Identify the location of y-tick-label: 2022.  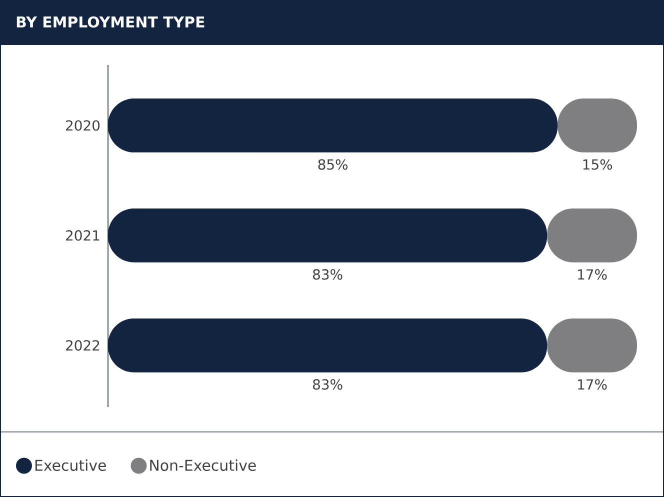
(83, 345).